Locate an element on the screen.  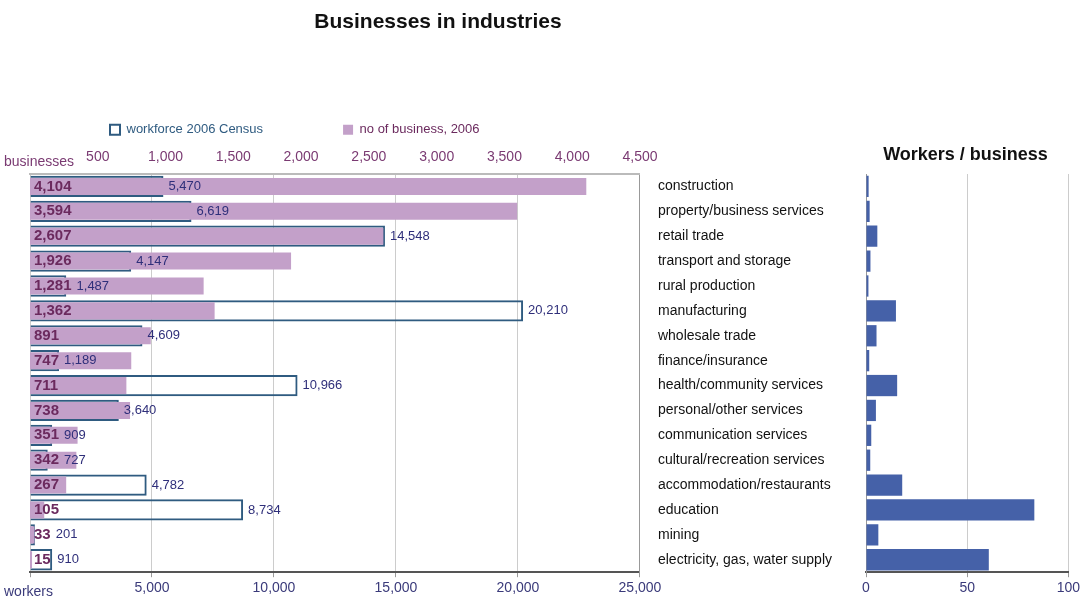
y-tick-label: transport and storage is located at coordinates (724, 259).